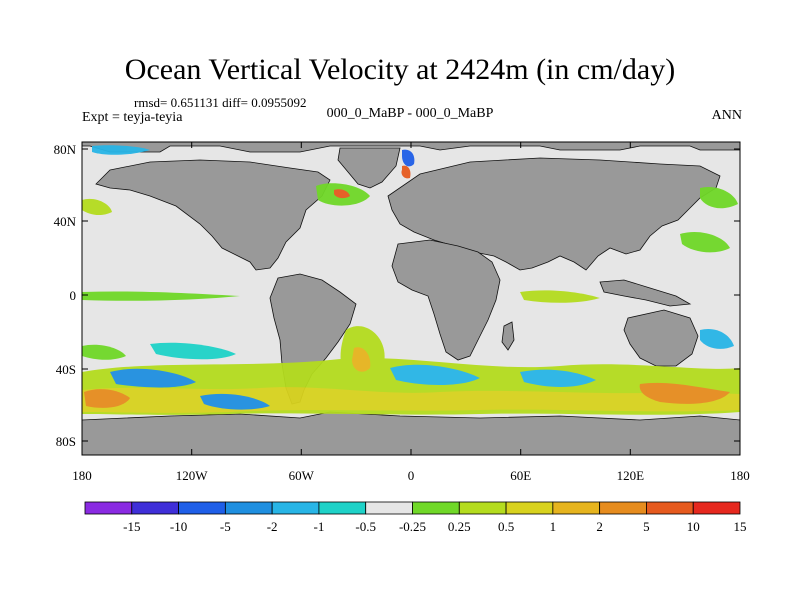  What do you see at coordinates (97, 207) in the screenshot?
I see `north-pacific-west` at bounding box center [97, 207].